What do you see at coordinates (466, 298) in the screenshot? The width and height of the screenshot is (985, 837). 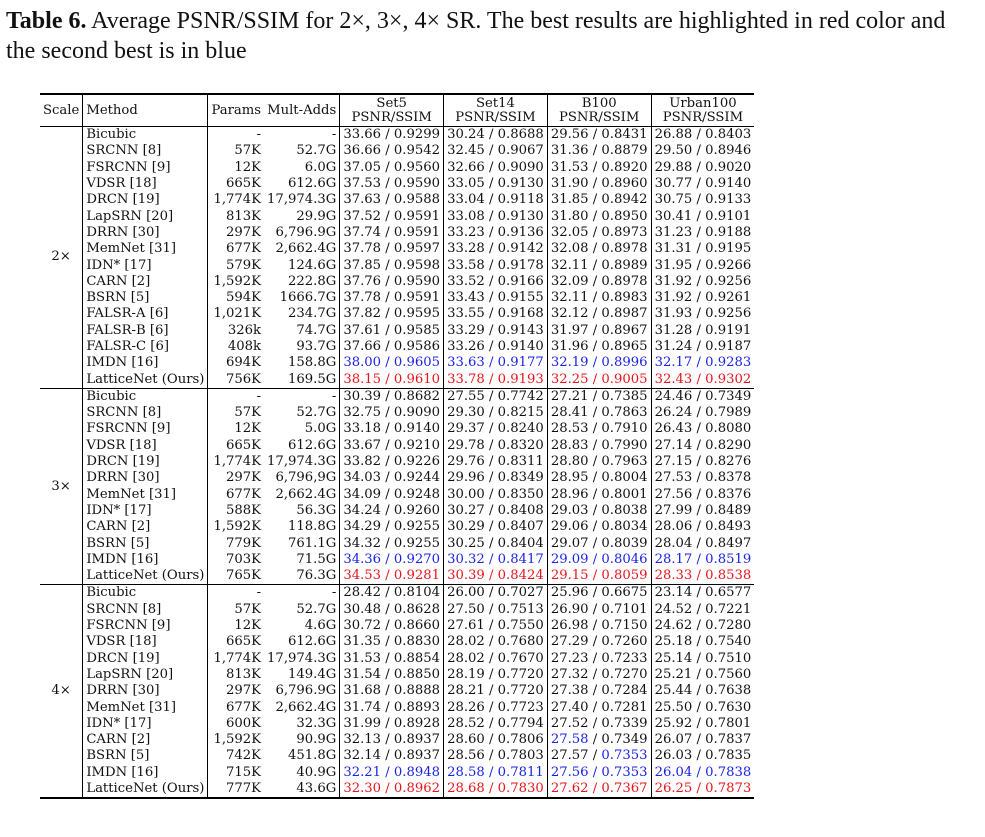 I see `psnr-value: 33.43` at bounding box center [466, 298].